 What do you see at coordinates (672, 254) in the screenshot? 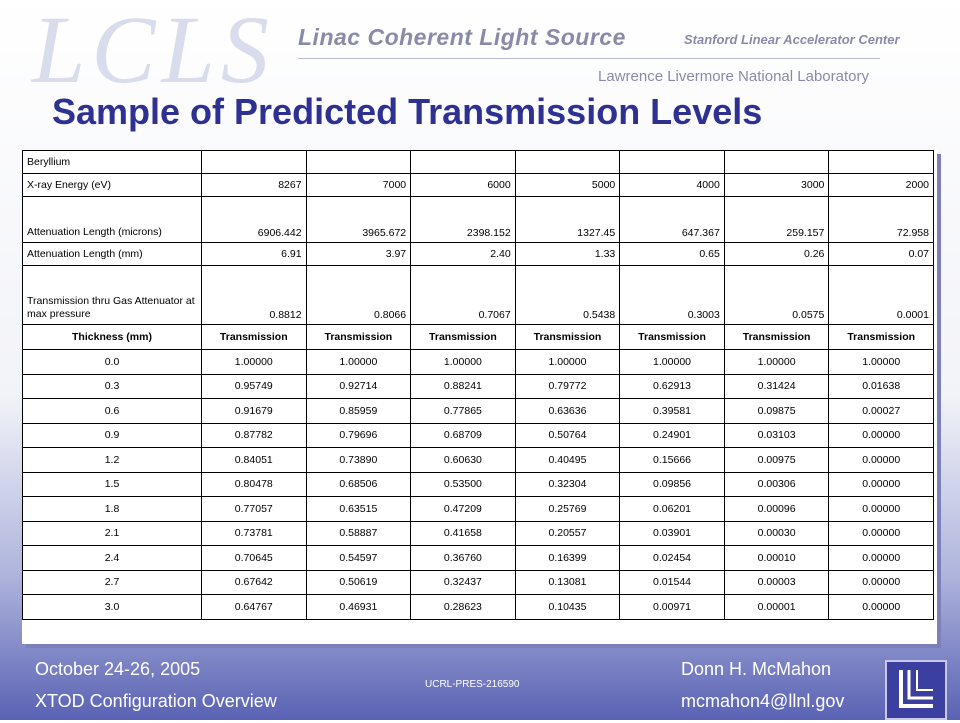
I see `att-mm-cell: 0.65` at bounding box center [672, 254].